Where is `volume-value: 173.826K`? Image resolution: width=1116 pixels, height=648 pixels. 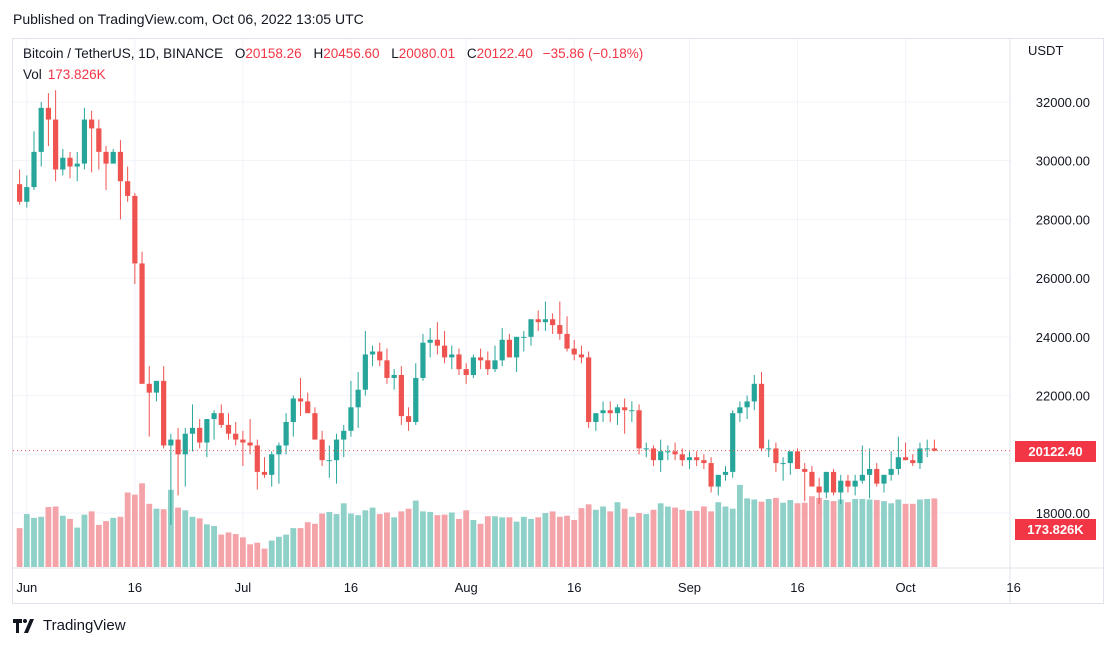
volume-value: 173.826K is located at coordinates (76, 74).